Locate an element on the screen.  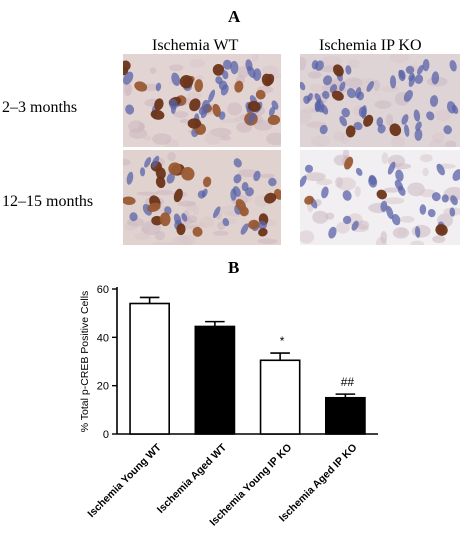
micrograph-young-ipko is located at coordinates (380, 100).